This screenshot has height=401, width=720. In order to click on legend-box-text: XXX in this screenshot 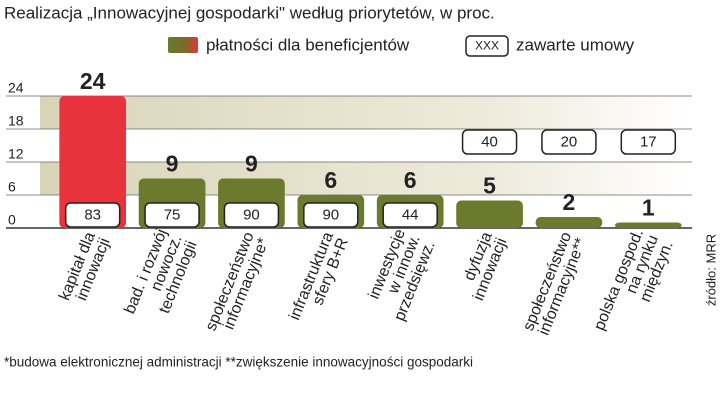, I will do `click(487, 46)`.